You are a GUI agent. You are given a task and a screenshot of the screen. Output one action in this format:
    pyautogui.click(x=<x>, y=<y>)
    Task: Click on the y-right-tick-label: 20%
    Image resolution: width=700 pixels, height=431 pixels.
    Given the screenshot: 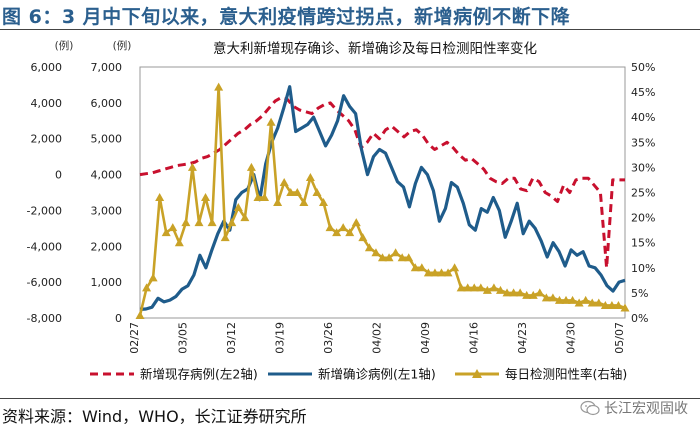 What is the action you would take?
    pyautogui.click(x=643, y=218)
    